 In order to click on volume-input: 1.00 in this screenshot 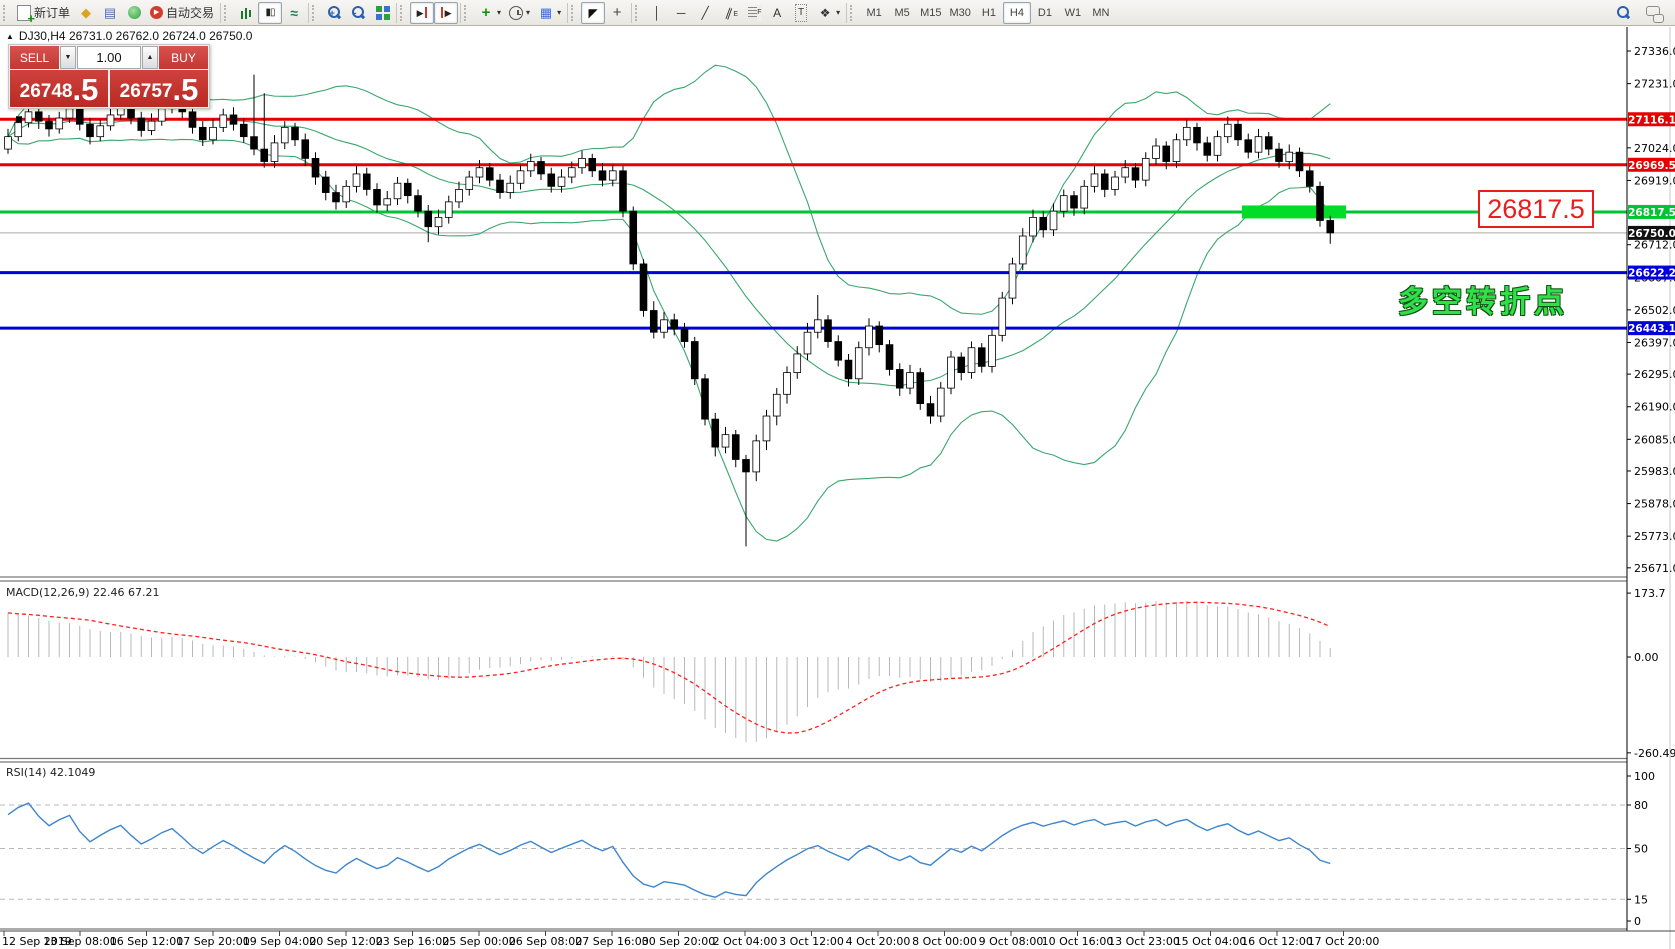, I will do `click(109, 57)`.